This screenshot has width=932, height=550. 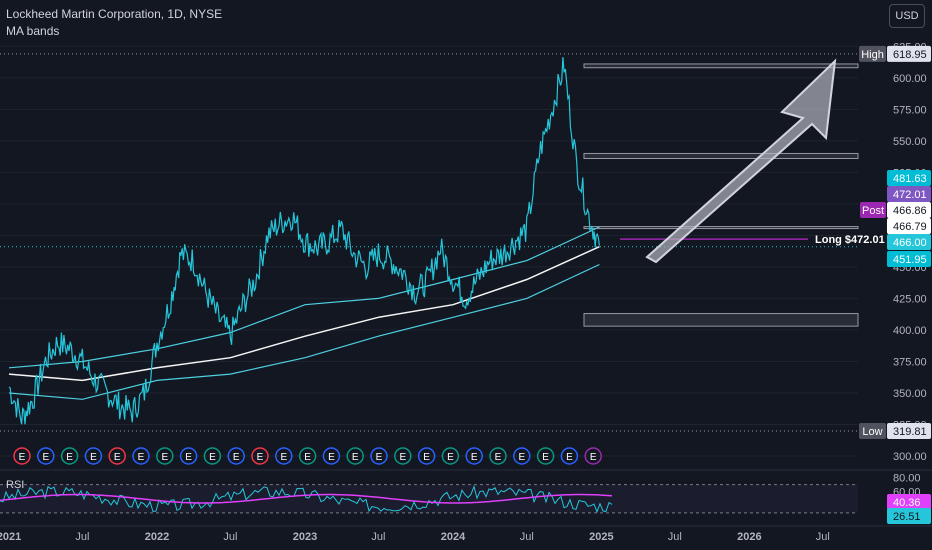 I want to click on low-price: 319.81, so click(x=910, y=432).